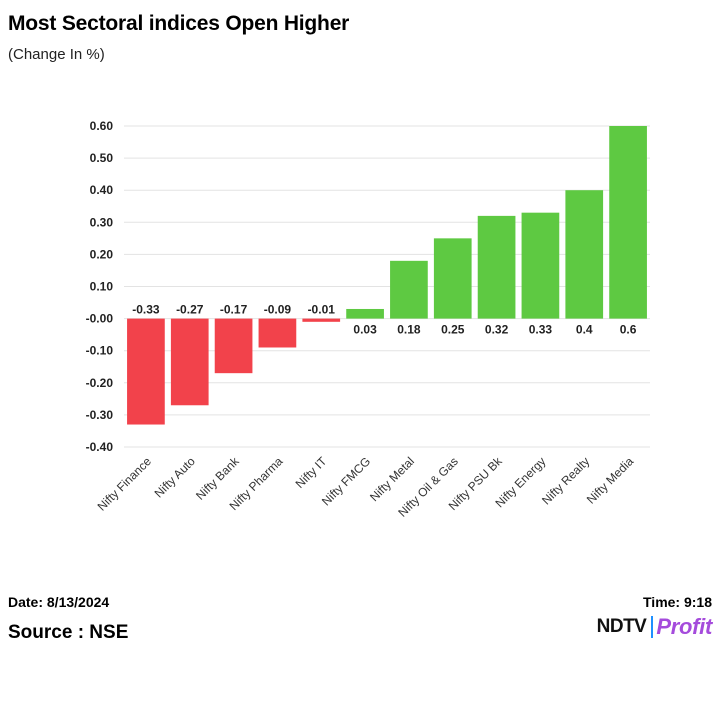  What do you see at coordinates (175, 477) in the screenshot?
I see `x-tick-label: Nifty Auto` at bounding box center [175, 477].